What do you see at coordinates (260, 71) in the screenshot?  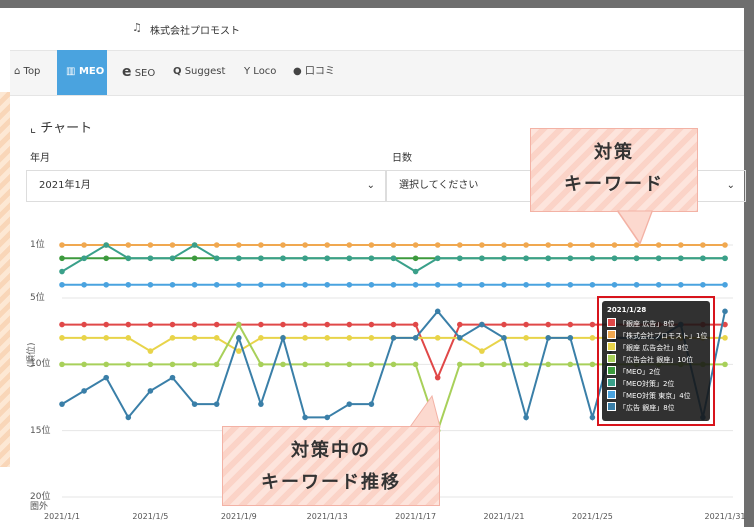 I see `nav-tab: Y Loco` at bounding box center [260, 71].